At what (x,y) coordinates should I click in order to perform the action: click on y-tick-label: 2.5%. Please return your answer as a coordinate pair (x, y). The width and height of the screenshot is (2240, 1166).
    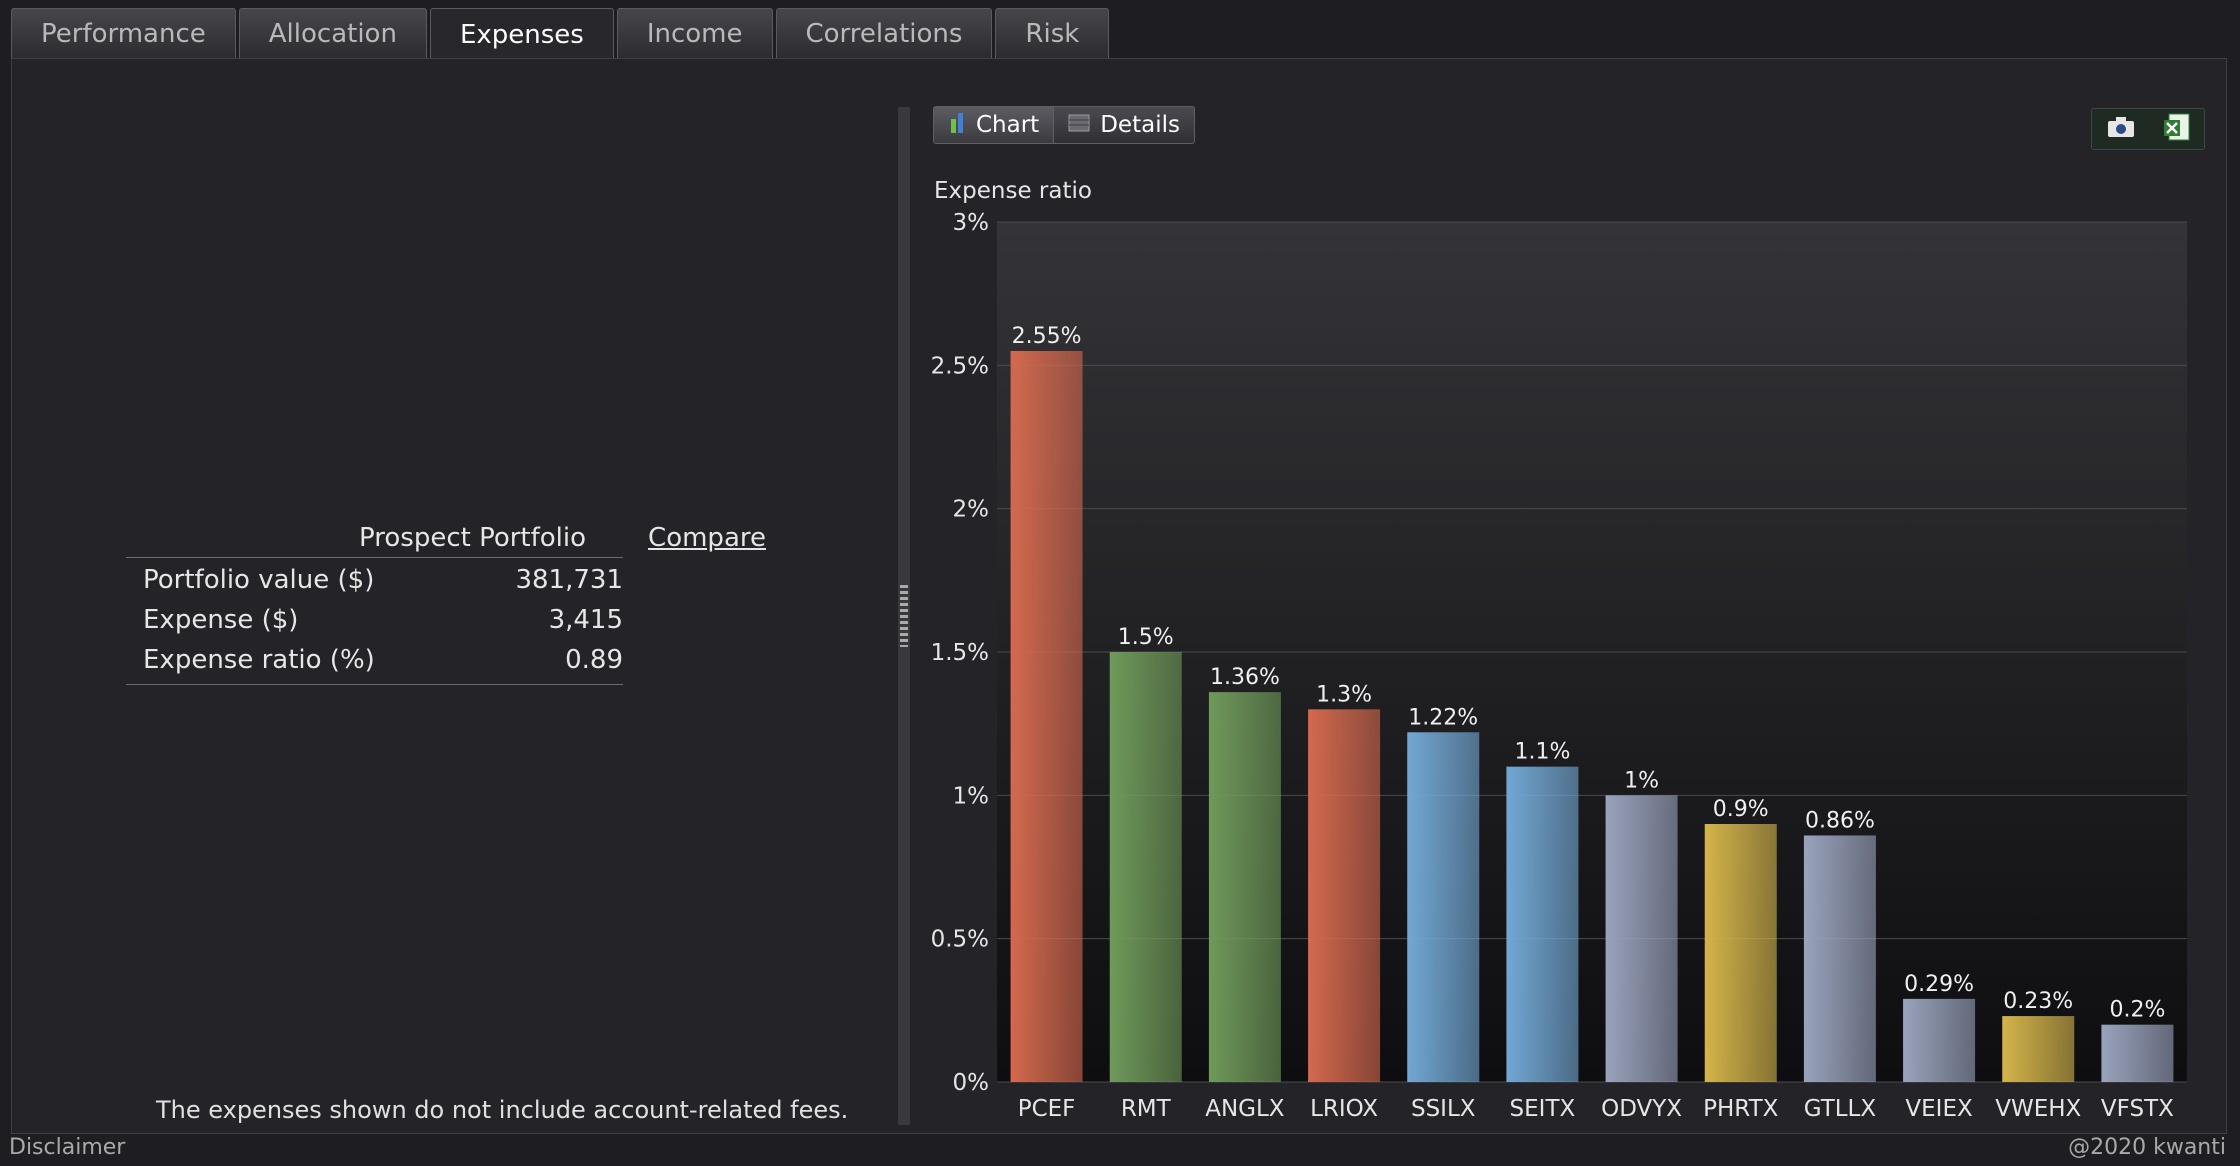
    Looking at the image, I should click on (960, 366).